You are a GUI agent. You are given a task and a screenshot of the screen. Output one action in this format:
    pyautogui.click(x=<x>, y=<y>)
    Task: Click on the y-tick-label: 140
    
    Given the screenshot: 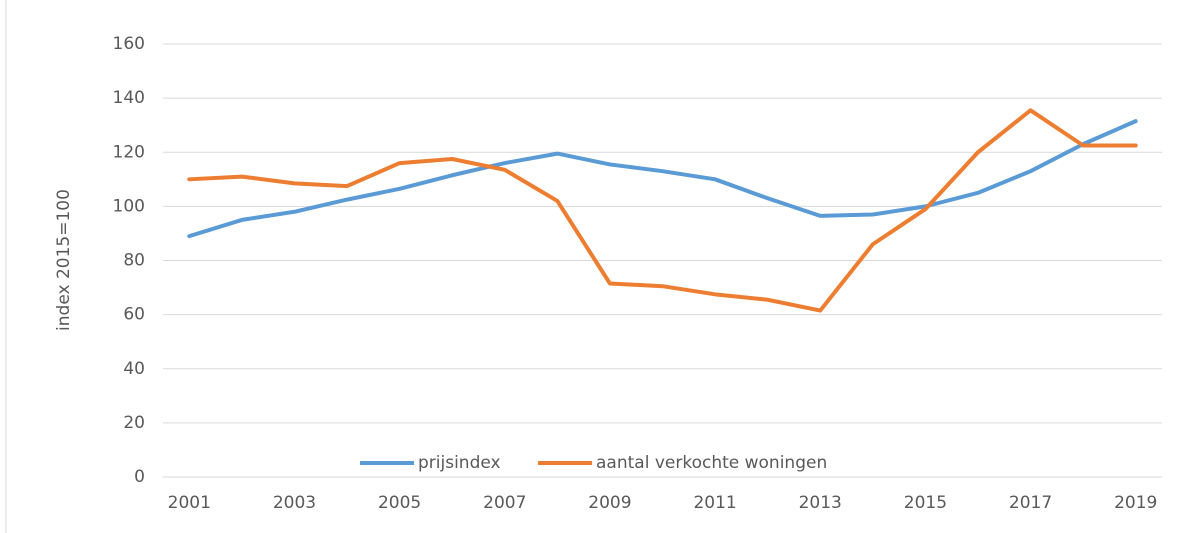 What is the action you would take?
    pyautogui.click(x=129, y=98)
    